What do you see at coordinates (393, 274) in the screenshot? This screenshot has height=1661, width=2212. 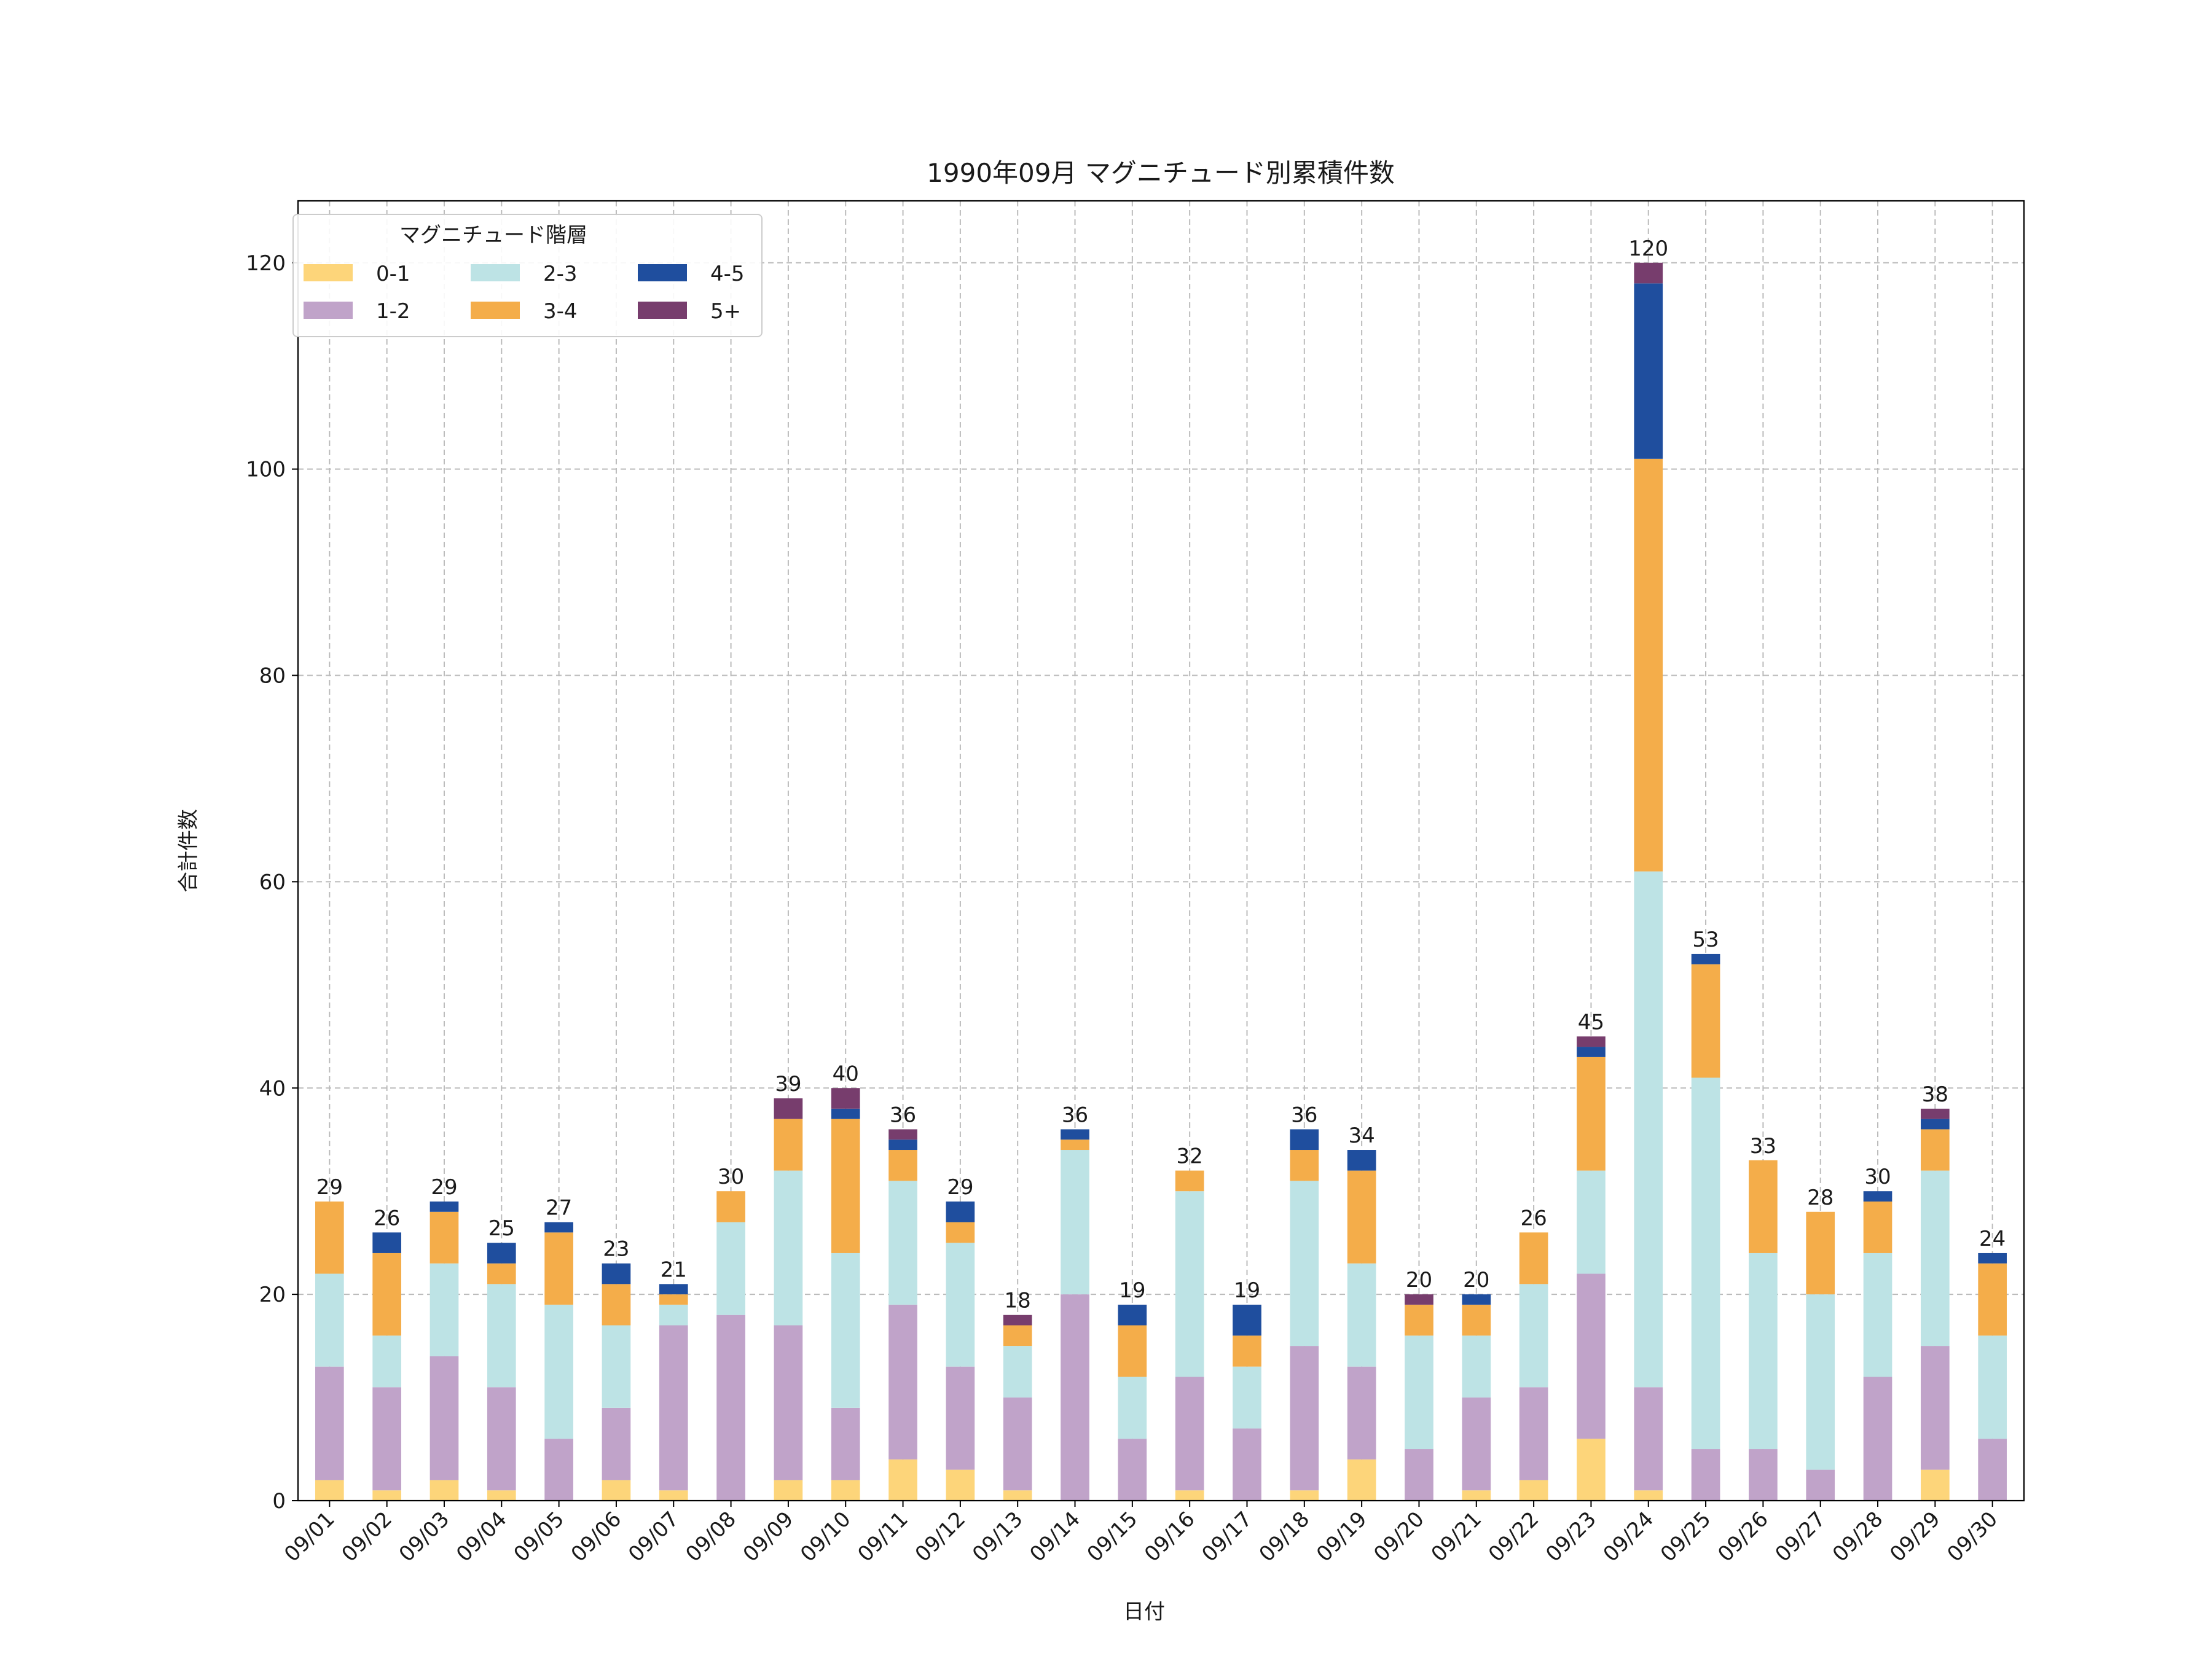 I see `legend-label-0-1: 0-1` at bounding box center [393, 274].